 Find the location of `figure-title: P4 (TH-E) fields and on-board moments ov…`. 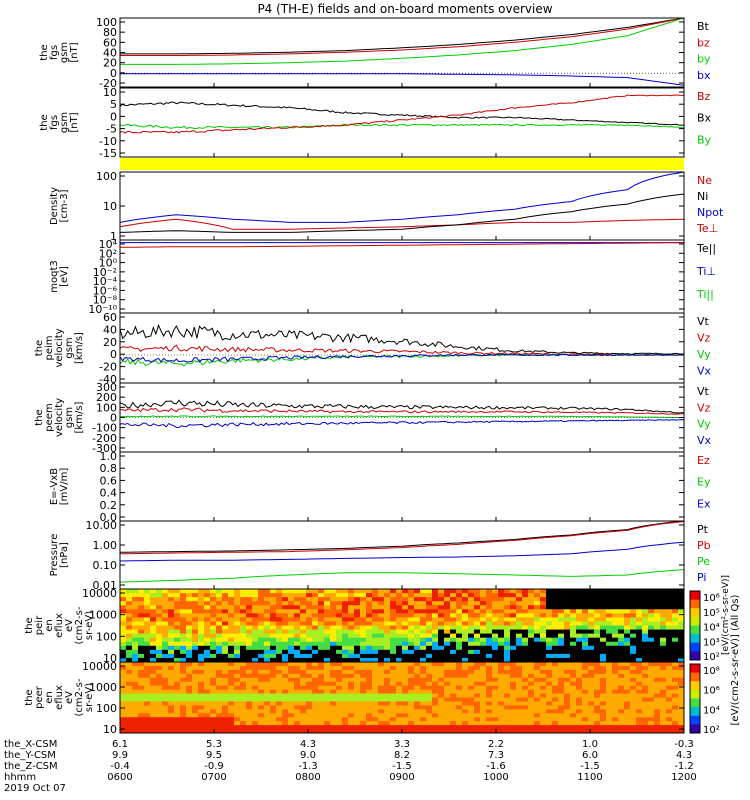

figure-title: P4 (TH-E) fields and on-board moments ov… is located at coordinates (404, 9).